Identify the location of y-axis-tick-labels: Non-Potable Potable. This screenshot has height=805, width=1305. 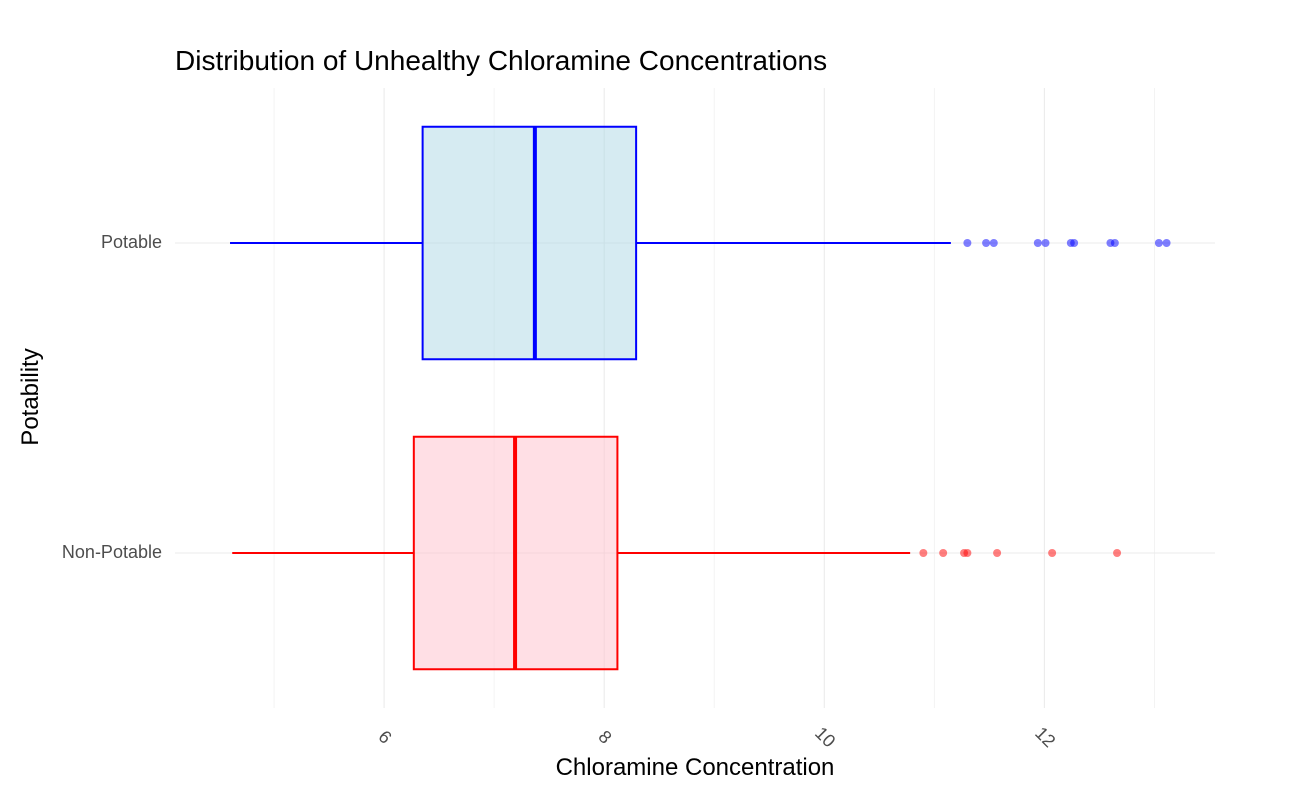
(112, 397).